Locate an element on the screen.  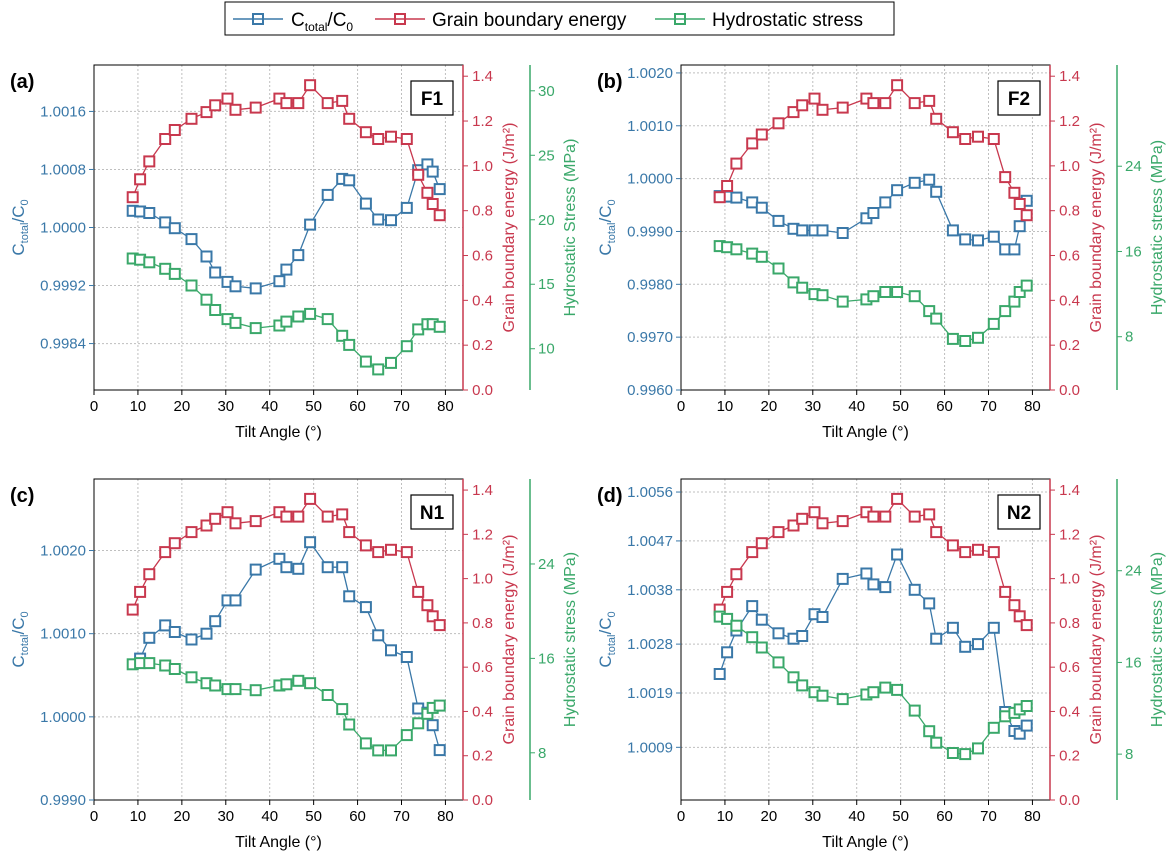
y-right2-tick-label: 24 is located at coordinates (1133, 166).